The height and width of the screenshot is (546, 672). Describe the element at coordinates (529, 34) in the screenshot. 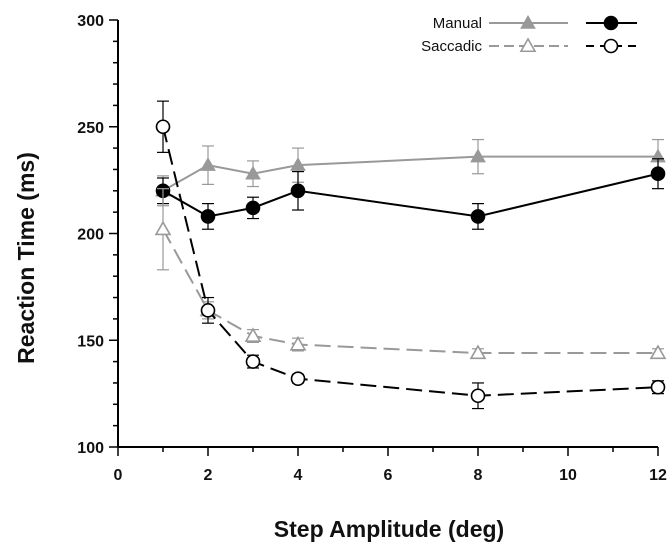

I see `legend: Manual Saccadic` at that location.